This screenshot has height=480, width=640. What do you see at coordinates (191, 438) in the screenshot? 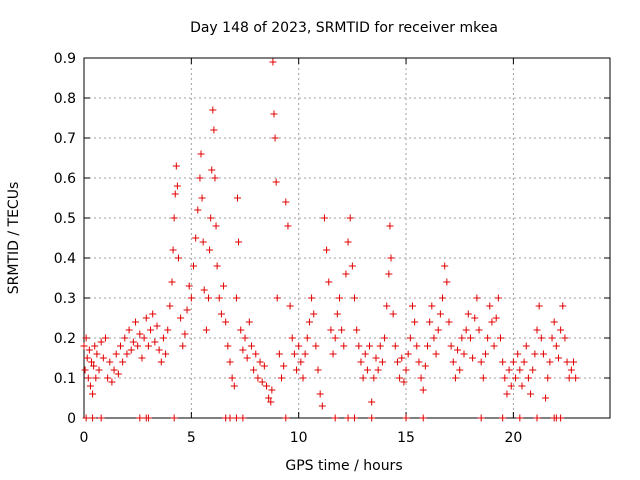
I see `x-tick-label: 5` at bounding box center [191, 438].